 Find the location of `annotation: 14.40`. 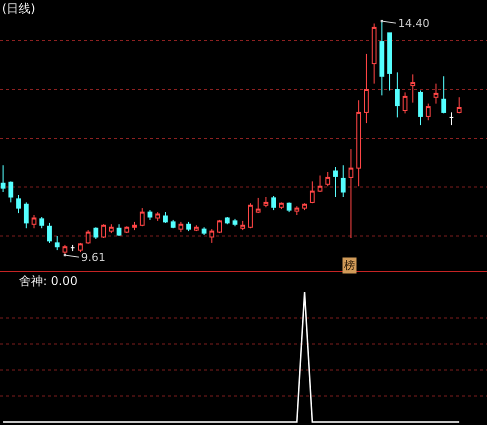

annotation: 14.40 is located at coordinates (414, 23).